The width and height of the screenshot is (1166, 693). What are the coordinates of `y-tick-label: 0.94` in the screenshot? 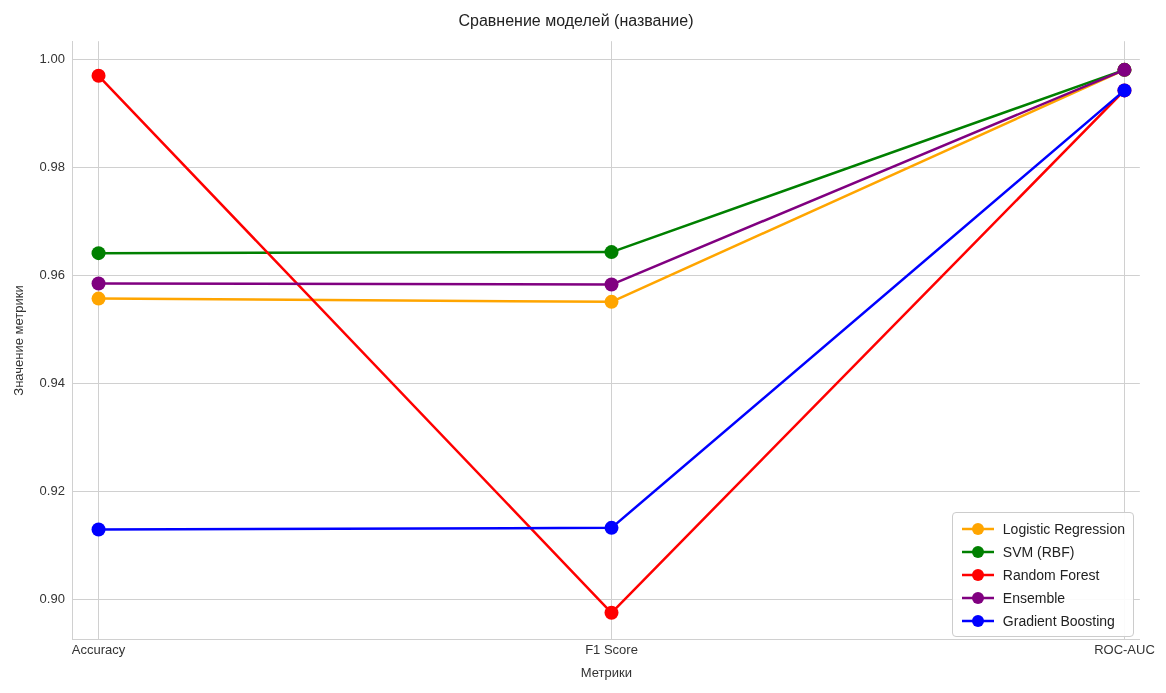 It's located at (52, 383).